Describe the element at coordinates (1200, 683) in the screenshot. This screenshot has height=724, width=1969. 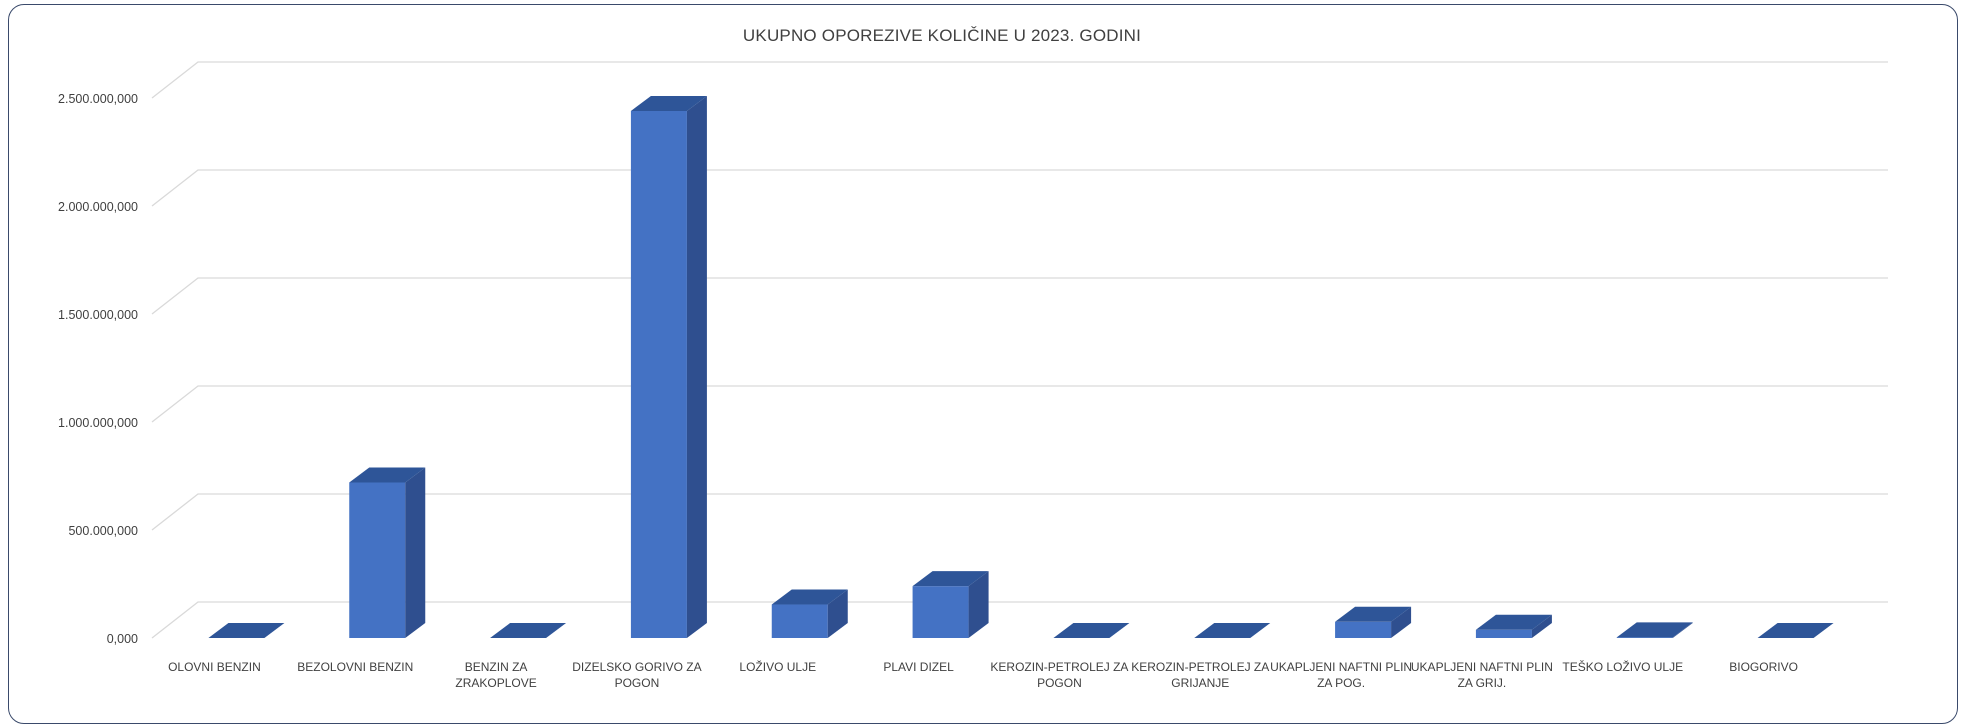
I see `x-tick-label-line: GRIJANJE` at that location.